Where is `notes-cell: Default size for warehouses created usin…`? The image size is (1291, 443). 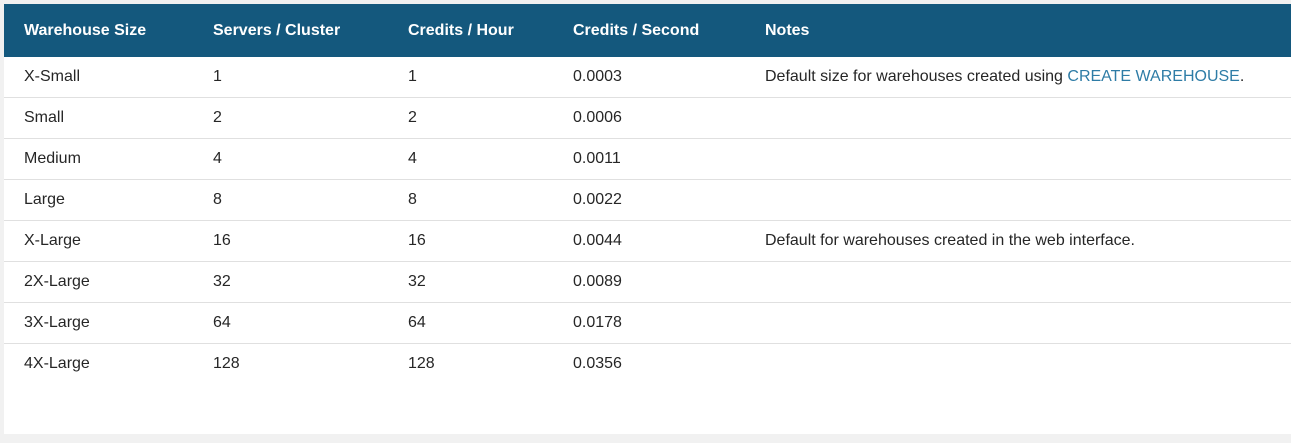
notes-cell: Default size for warehouses created usin… is located at coordinates (1018, 77).